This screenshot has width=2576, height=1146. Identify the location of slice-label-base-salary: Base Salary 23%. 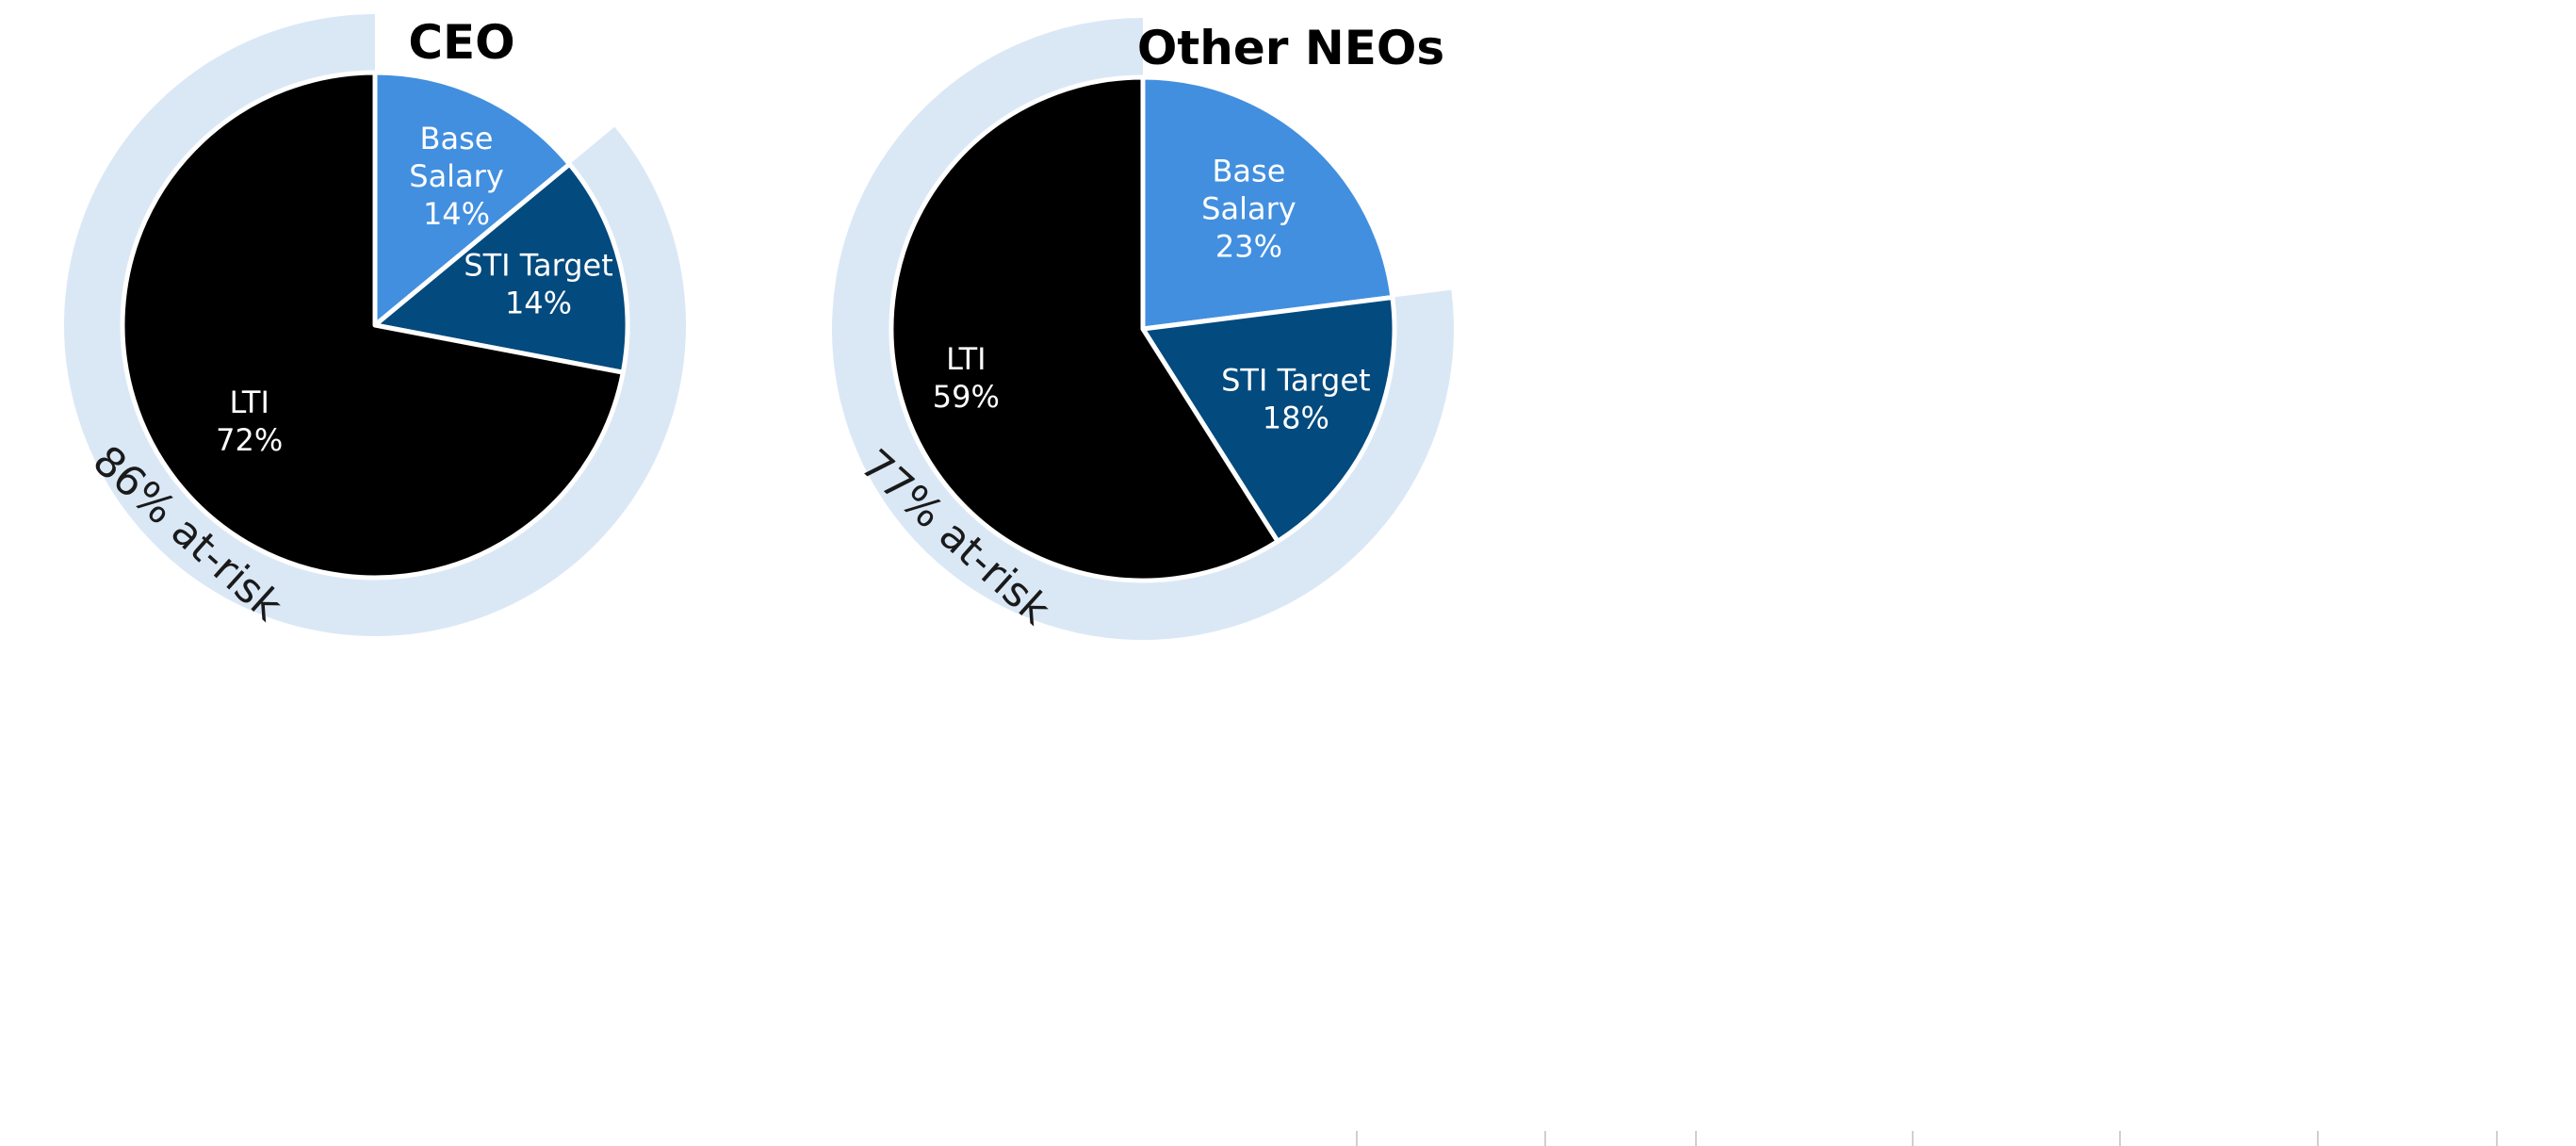
(1248, 209).